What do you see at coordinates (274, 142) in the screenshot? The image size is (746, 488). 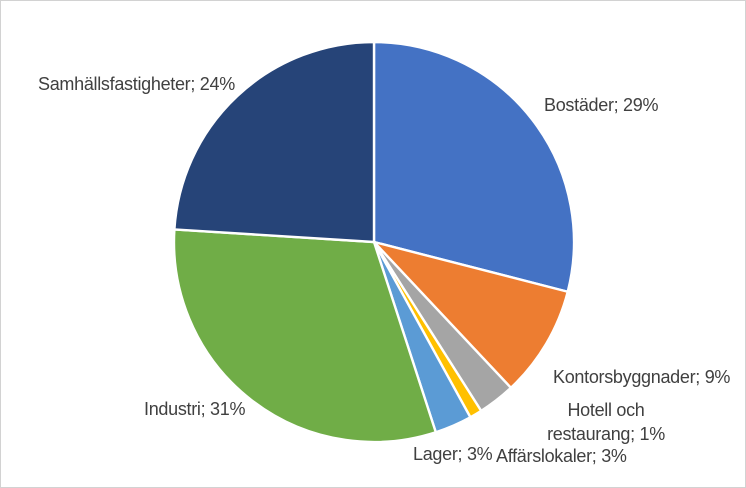 I see `pie-slice-samhallsfastigheter` at bounding box center [274, 142].